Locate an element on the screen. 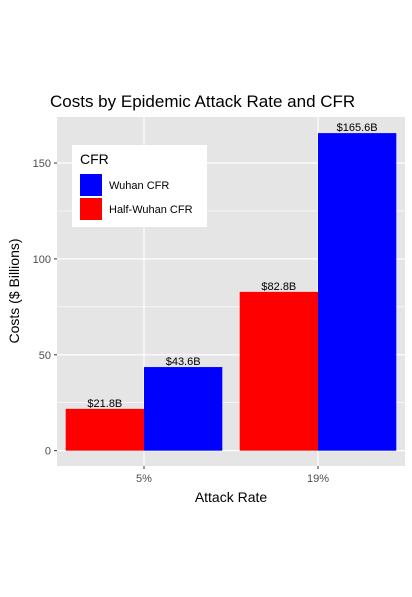 The image size is (412, 597). legend-title: CFR is located at coordinates (94, 159).